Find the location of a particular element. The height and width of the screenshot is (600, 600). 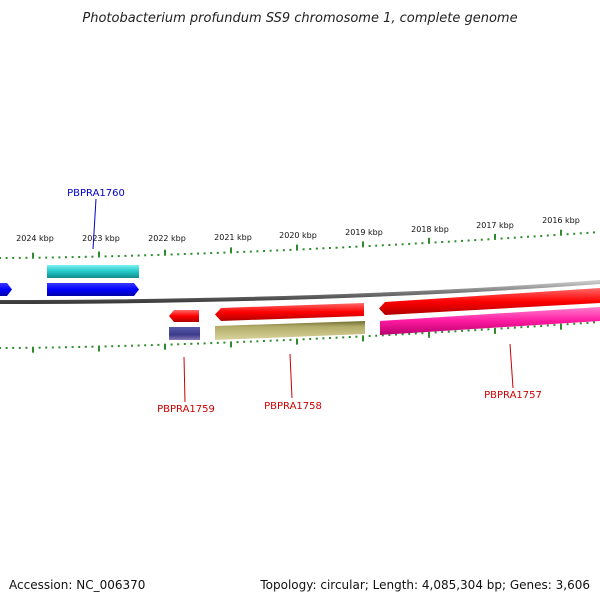

ruler-label: 2021 kbp is located at coordinates (233, 237).